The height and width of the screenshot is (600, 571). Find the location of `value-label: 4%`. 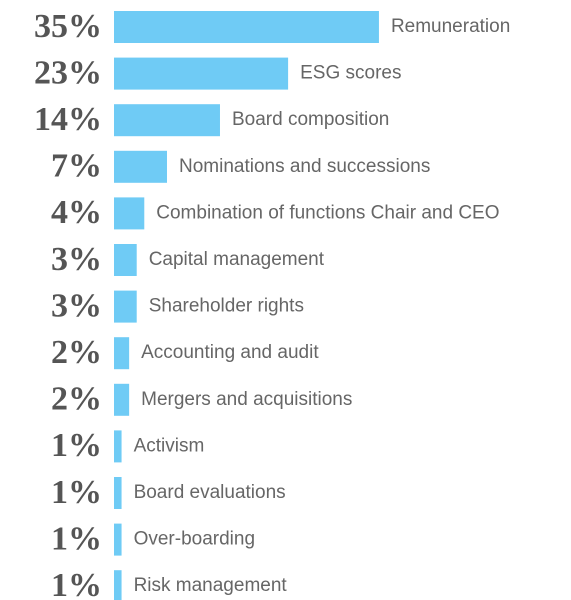

value-label: 4% is located at coordinates (76, 212).